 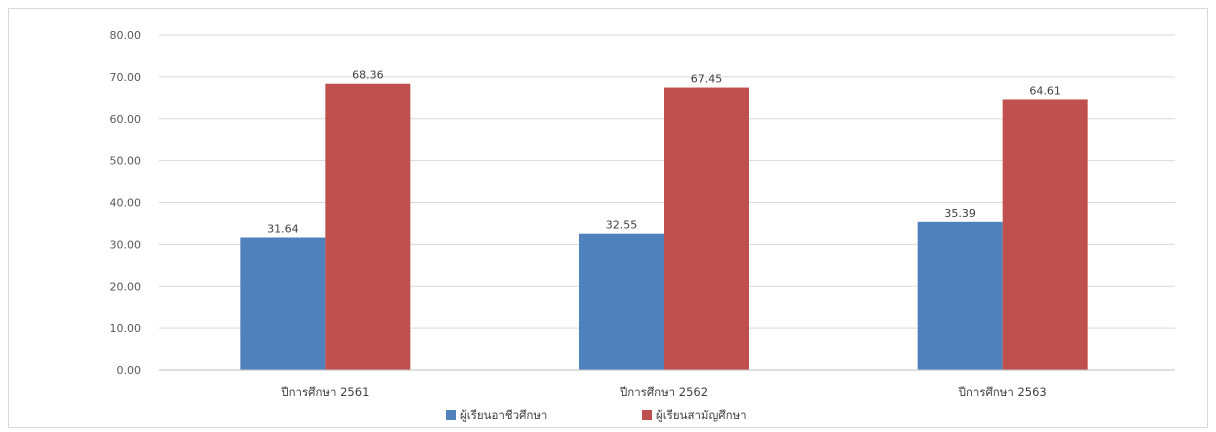 I want to click on y-tick-label: 80.00, so click(x=126, y=35).